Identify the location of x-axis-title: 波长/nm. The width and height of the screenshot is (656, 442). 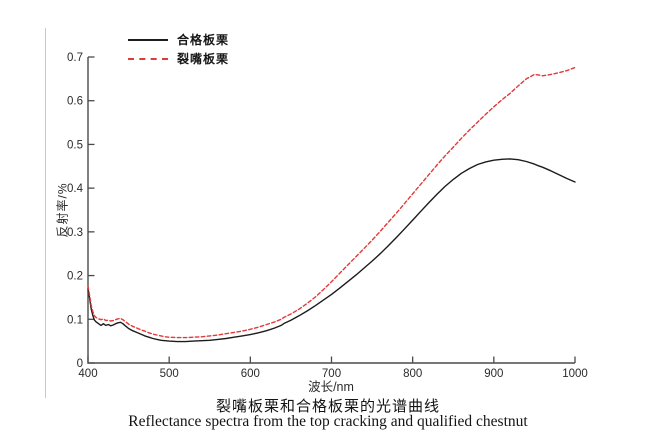
(331, 387).